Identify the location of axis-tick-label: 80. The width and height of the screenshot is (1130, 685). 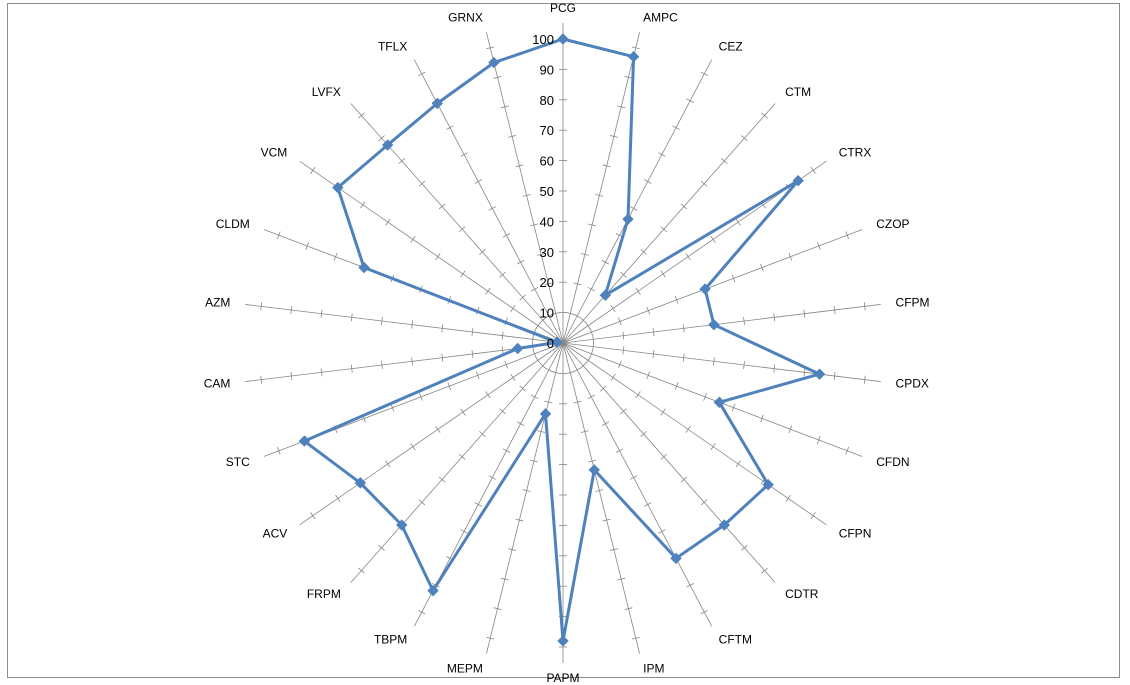
(547, 100).